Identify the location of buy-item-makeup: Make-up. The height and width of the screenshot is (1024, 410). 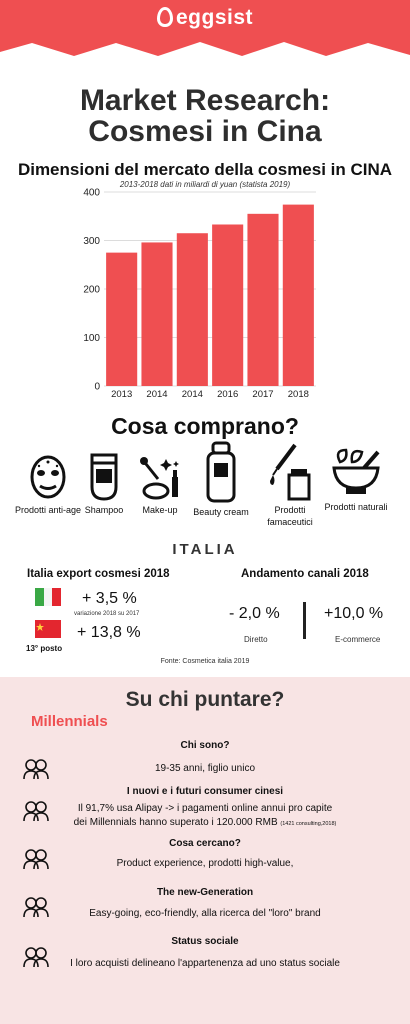
(160, 484).